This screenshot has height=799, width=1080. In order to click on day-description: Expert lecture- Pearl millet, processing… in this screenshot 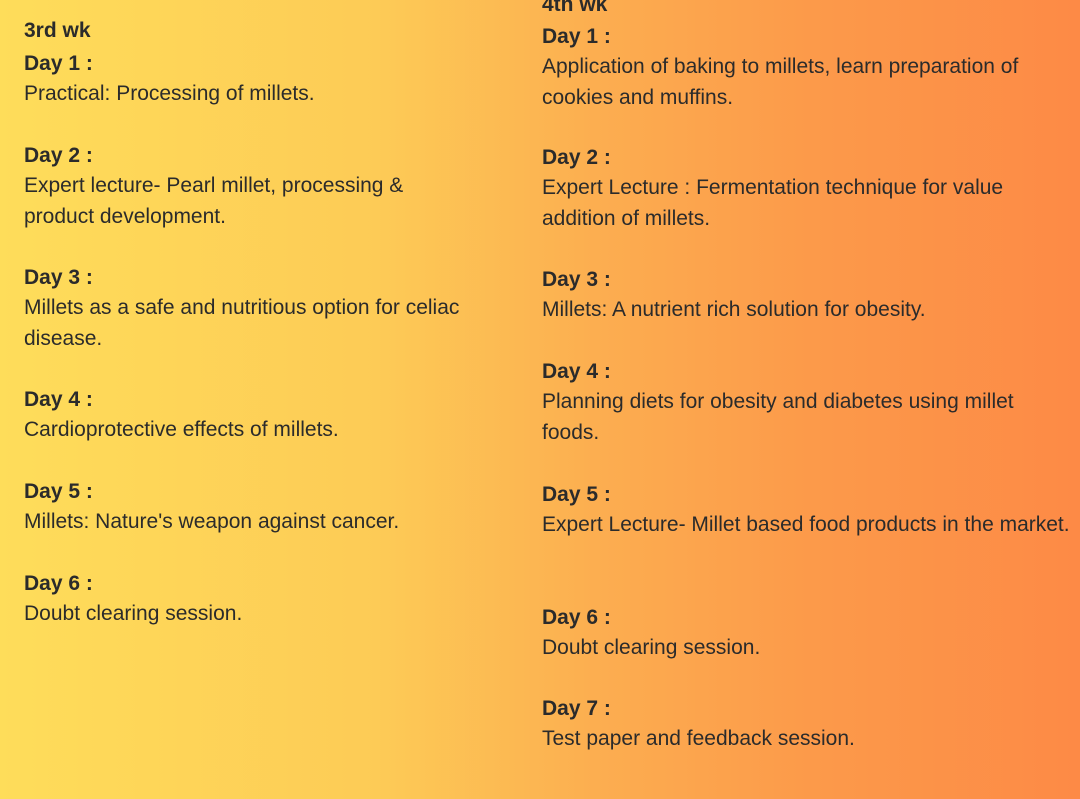, I will do `click(214, 201)`.